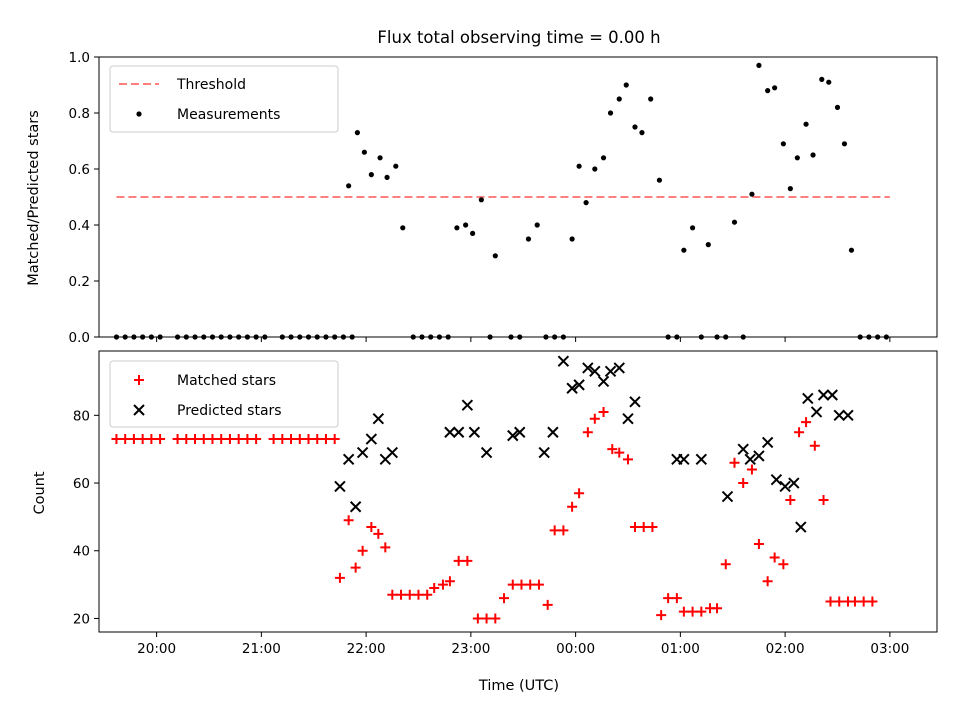 The height and width of the screenshot is (720, 960). I want to click on legend-matched-label: Matched stars, so click(226, 381).